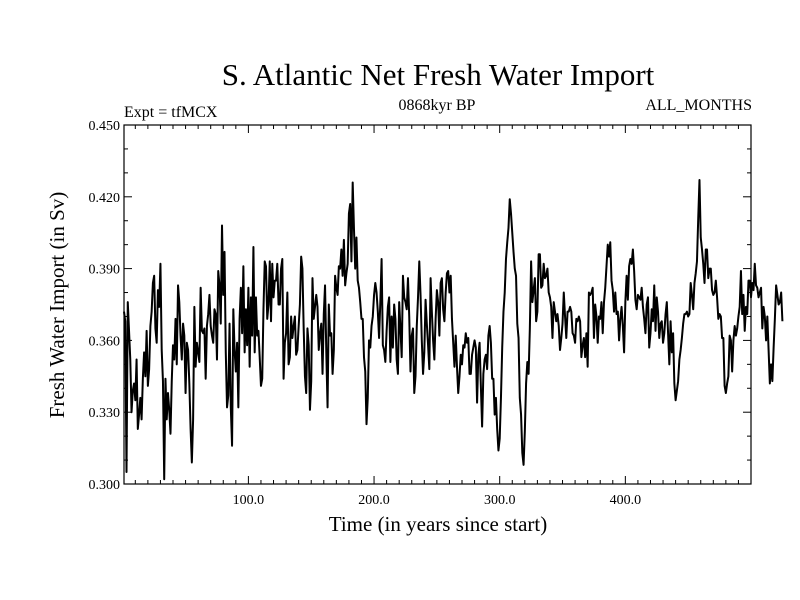 This screenshot has width=800, height=600. What do you see at coordinates (57, 305) in the screenshot?
I see `y-axis-label: Fresh Water Import (in Sv)` at bounding box center [57, 305].